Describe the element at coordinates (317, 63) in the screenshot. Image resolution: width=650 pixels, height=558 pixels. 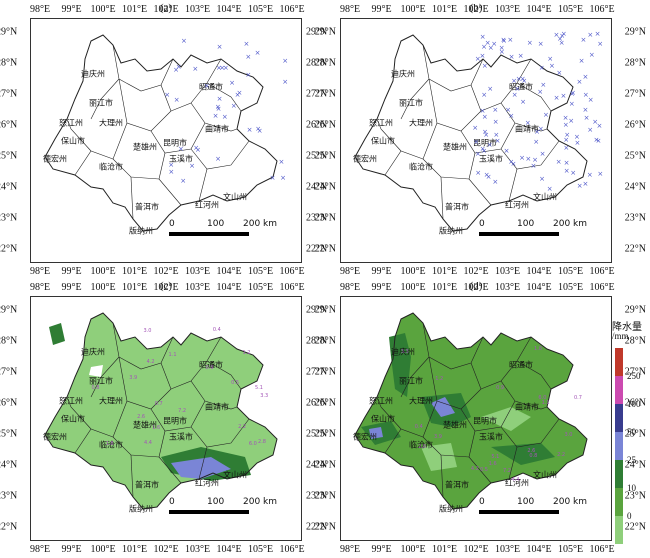
I see `latitude-tick-label: 28°N` at that location.